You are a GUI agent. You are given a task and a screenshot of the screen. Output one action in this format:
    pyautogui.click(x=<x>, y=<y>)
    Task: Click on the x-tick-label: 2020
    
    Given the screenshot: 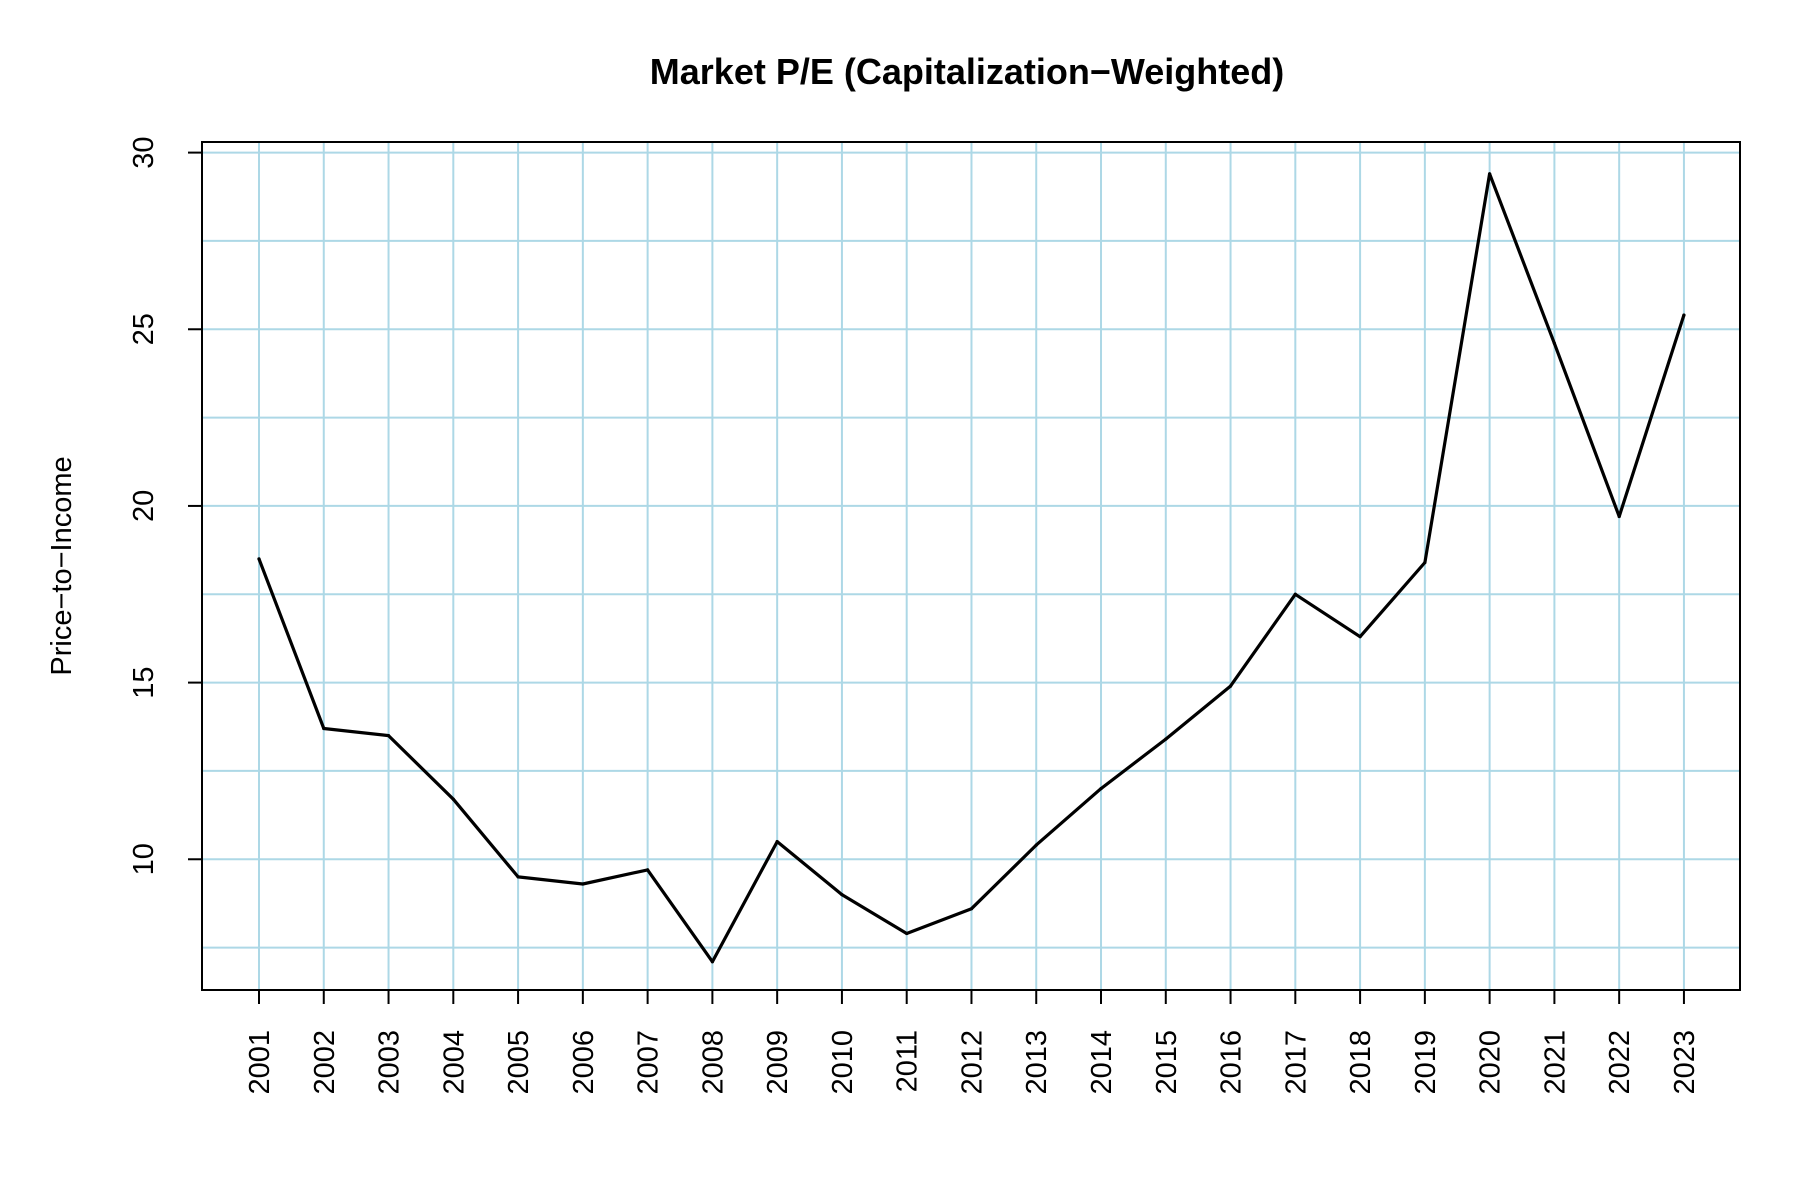 What is the action you would take?
    pyautogui.click(x=1491, y=1062)
    